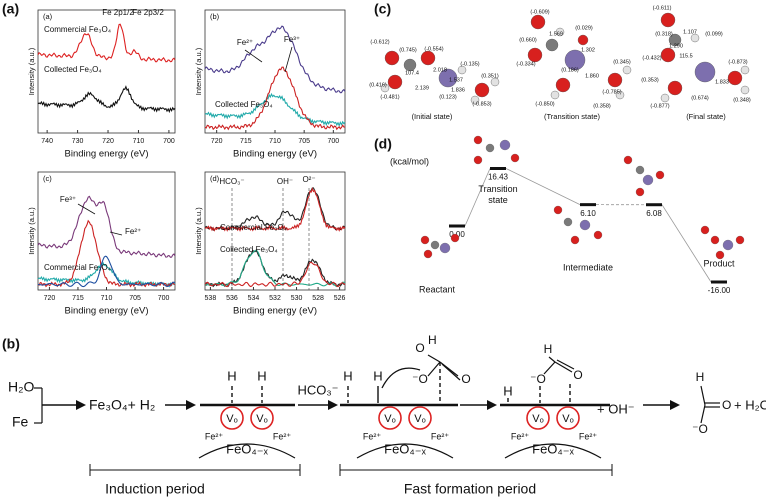 This screenshot has width=766, height=502. Describe the element at coordinates (616, 408) in the screenshot. I see `scheme-text: + OH⁻` at that location.